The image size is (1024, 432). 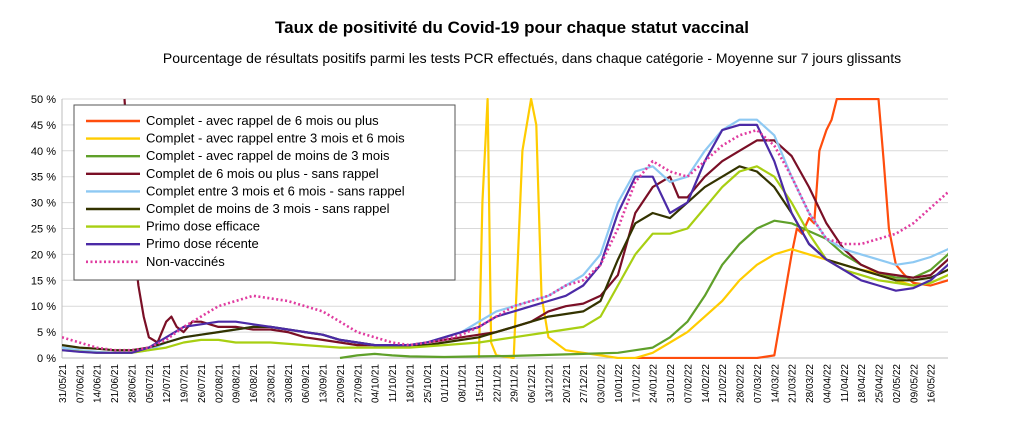 What do you see at coordinates (43, 100) in the screenshot?
I see `y-tick-label: 50 %` at bounding box center [43, 100].